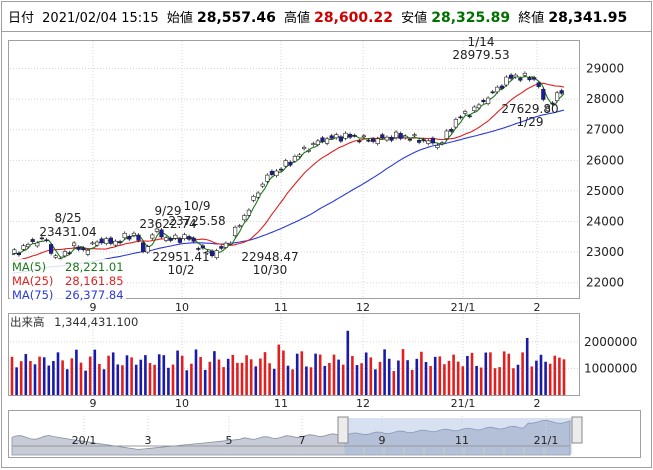  Describe the element at coordinates (302, 440) in the screenshot. I see `navigator-tick-label: 7` at that location.